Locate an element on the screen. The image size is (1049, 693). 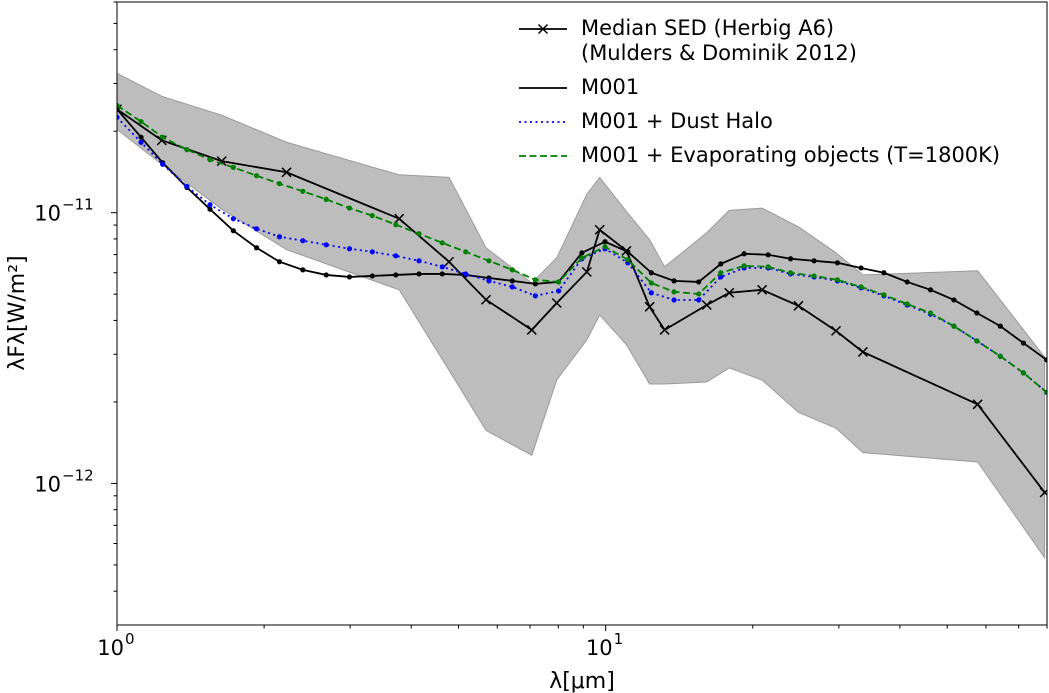
legend-label: M001 + Dust Halo is located at coordinates (677, 121).